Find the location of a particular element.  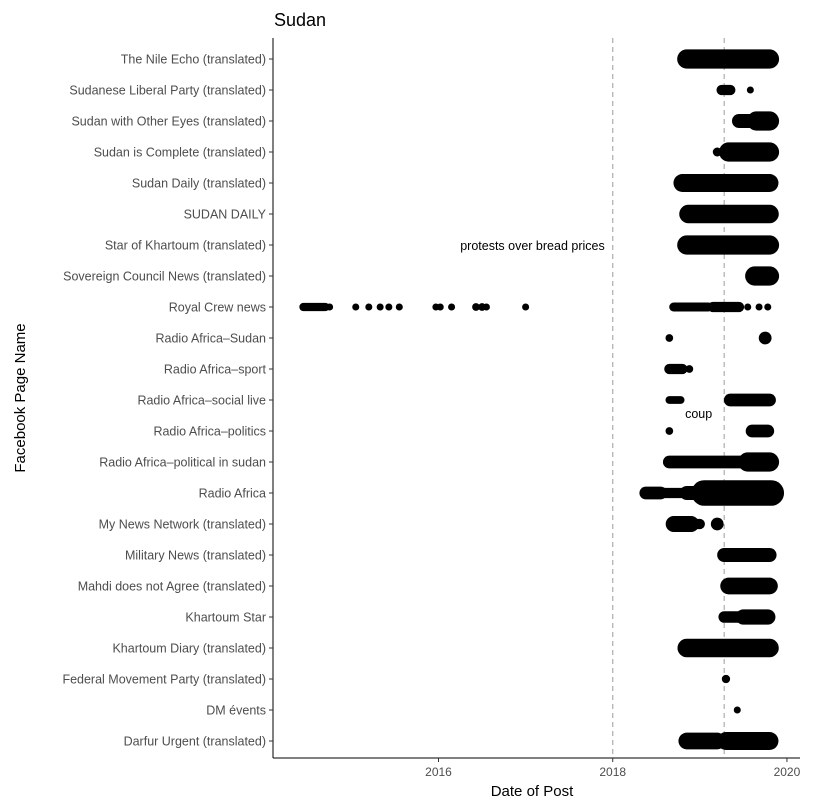

y-tick-label: Sudan with Other Eyes (translated) is located at coordinates (168, 122).